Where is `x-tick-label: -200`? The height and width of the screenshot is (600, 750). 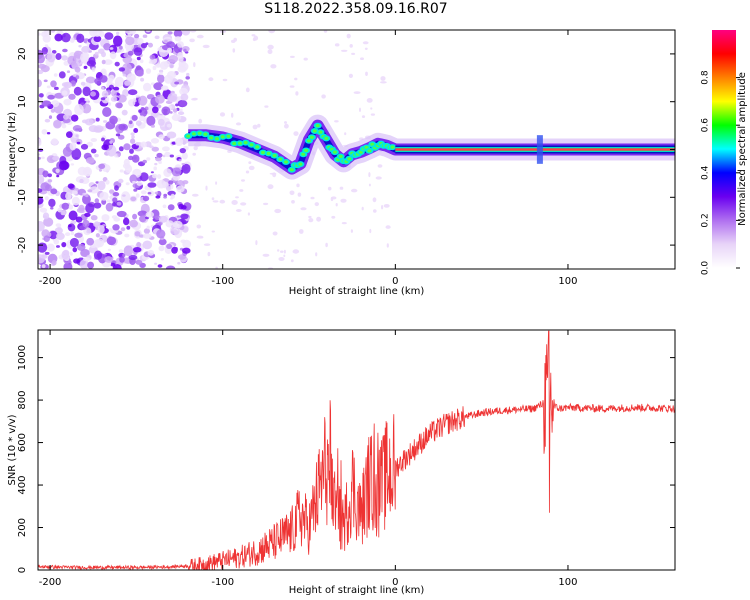 x-tick-label: -200 is located at coordinates (50, 582).